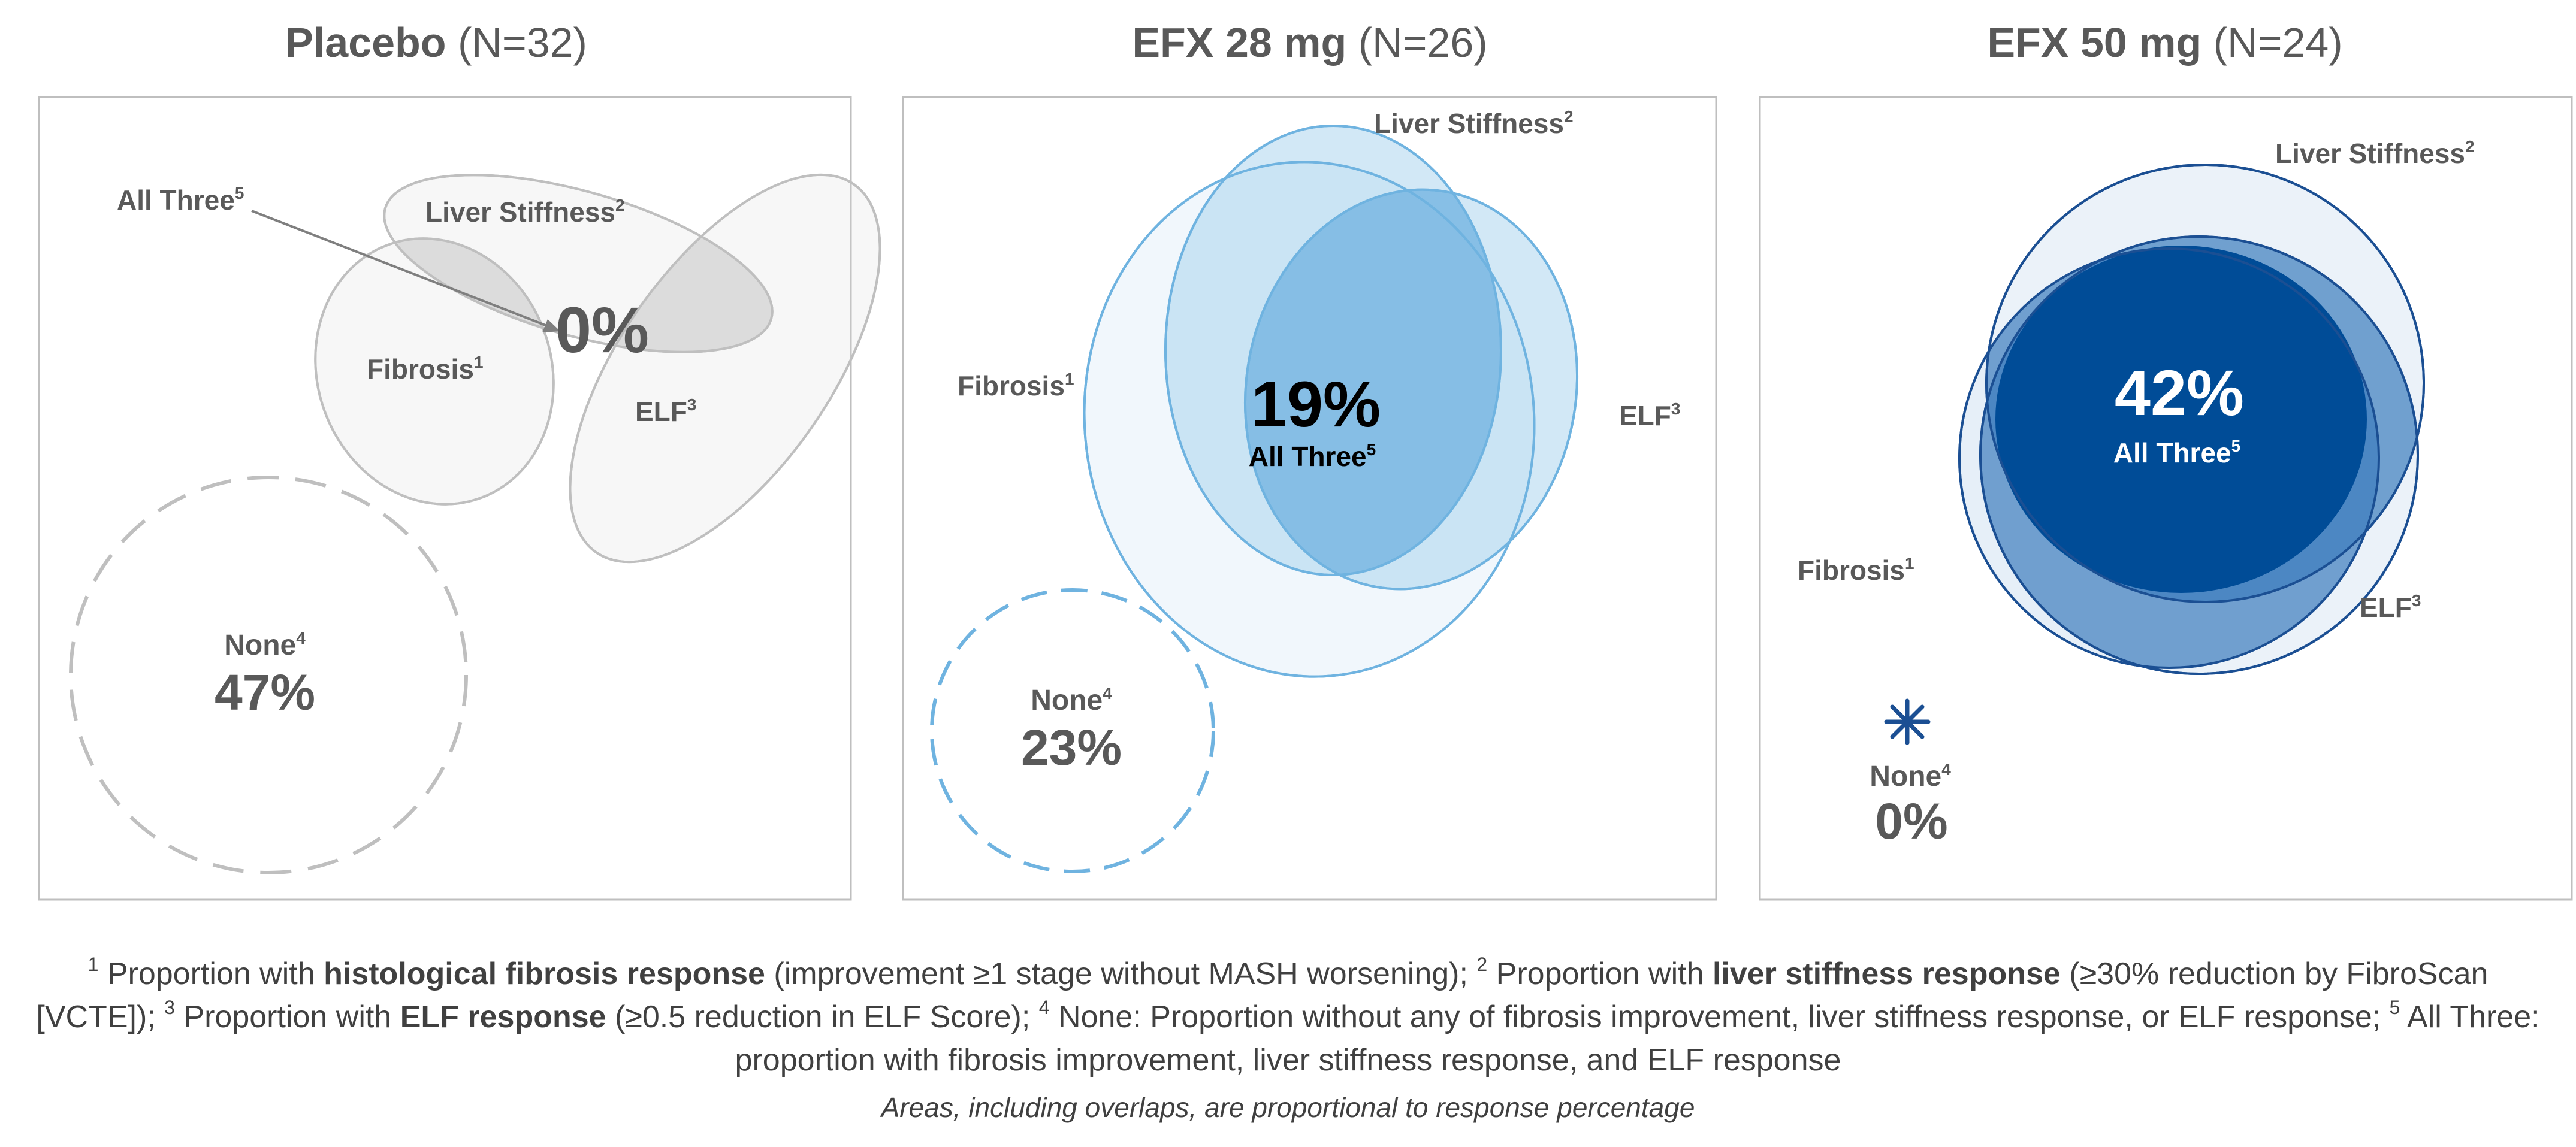  What do you see at coordinates (401, 269) in the screenshot?
I see `all-three-pointer-arrow` at bounding box center [401, 269].